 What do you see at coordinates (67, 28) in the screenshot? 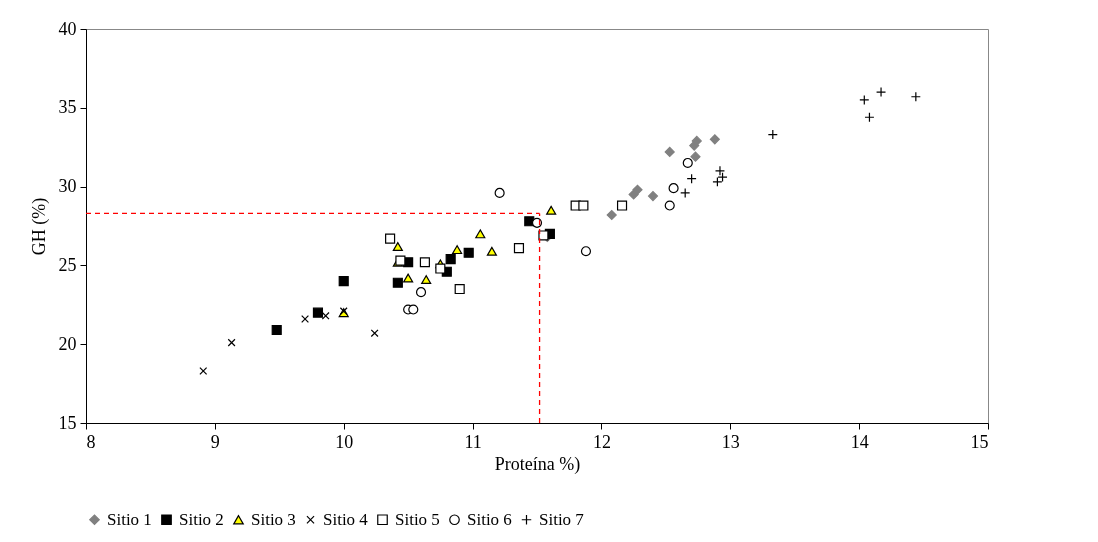
I see `y-tick-label: 40` at bounding box center [67, 28].